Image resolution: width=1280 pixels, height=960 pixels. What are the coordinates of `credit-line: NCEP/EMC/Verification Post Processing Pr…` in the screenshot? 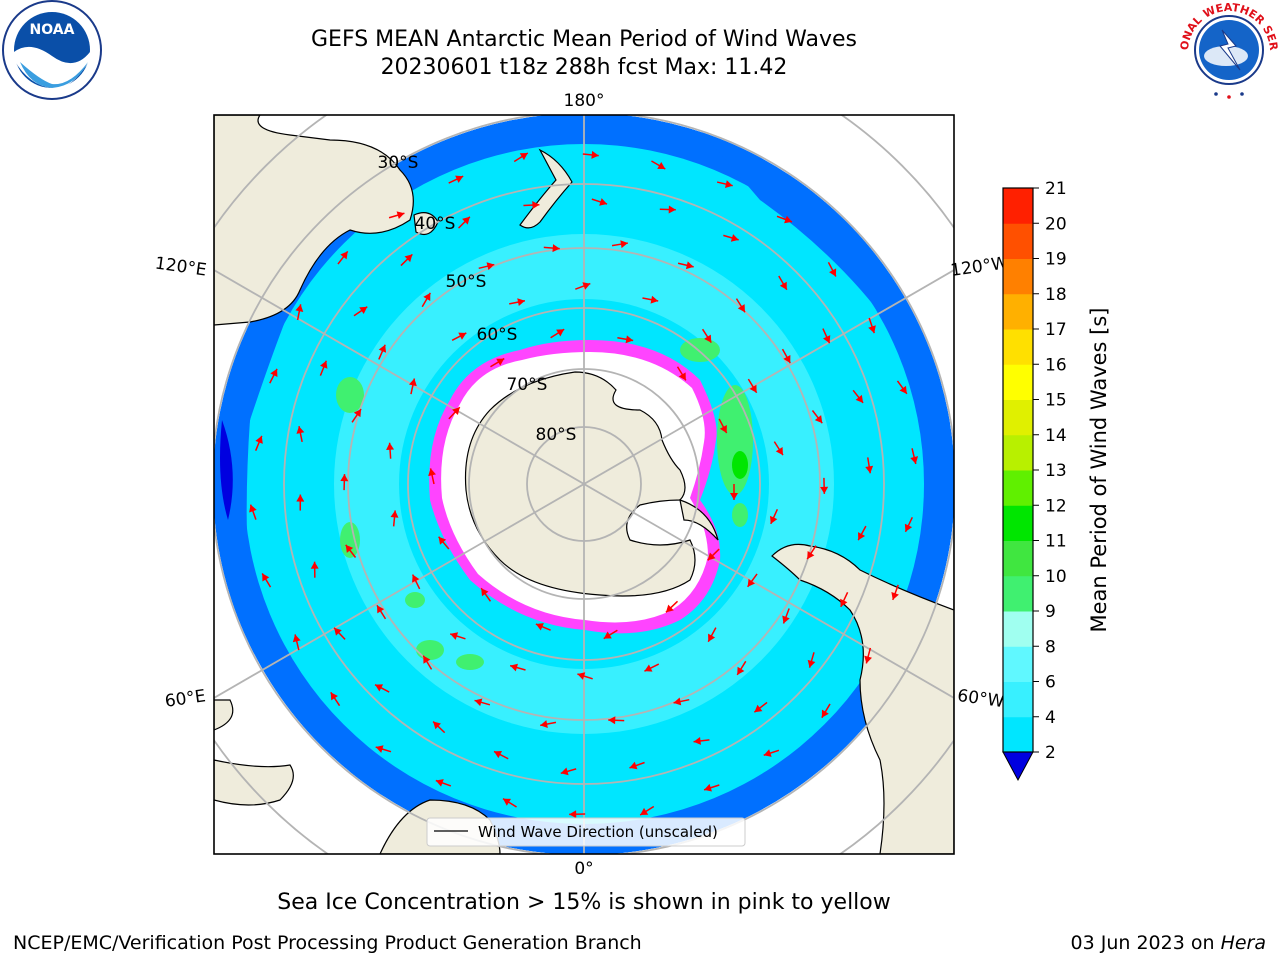 It's located at (327, 943).